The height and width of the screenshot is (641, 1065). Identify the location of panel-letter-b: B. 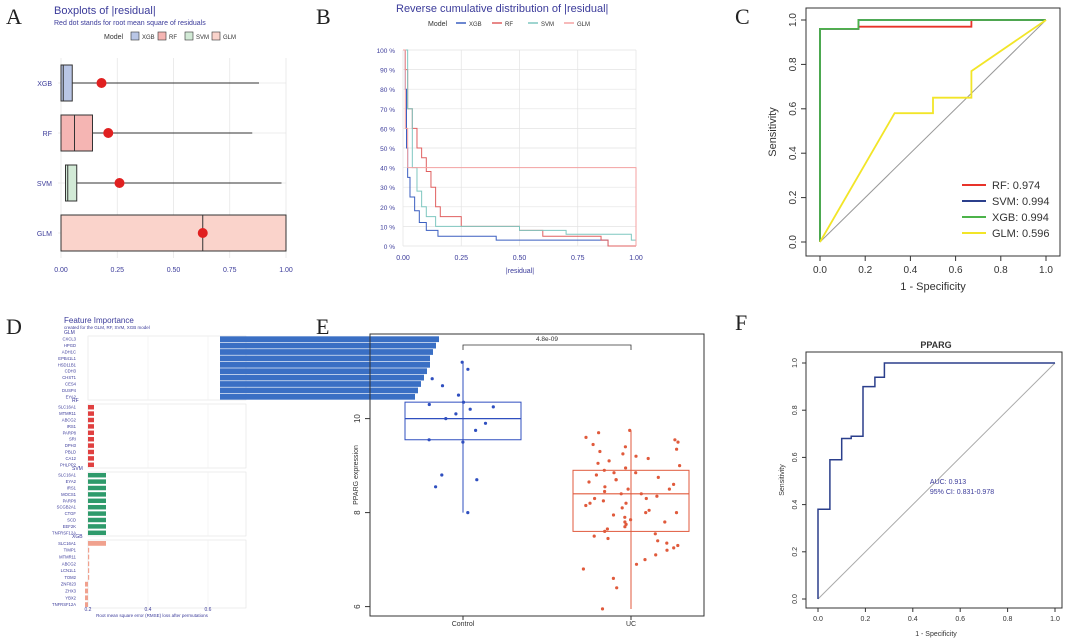
(323, 16).